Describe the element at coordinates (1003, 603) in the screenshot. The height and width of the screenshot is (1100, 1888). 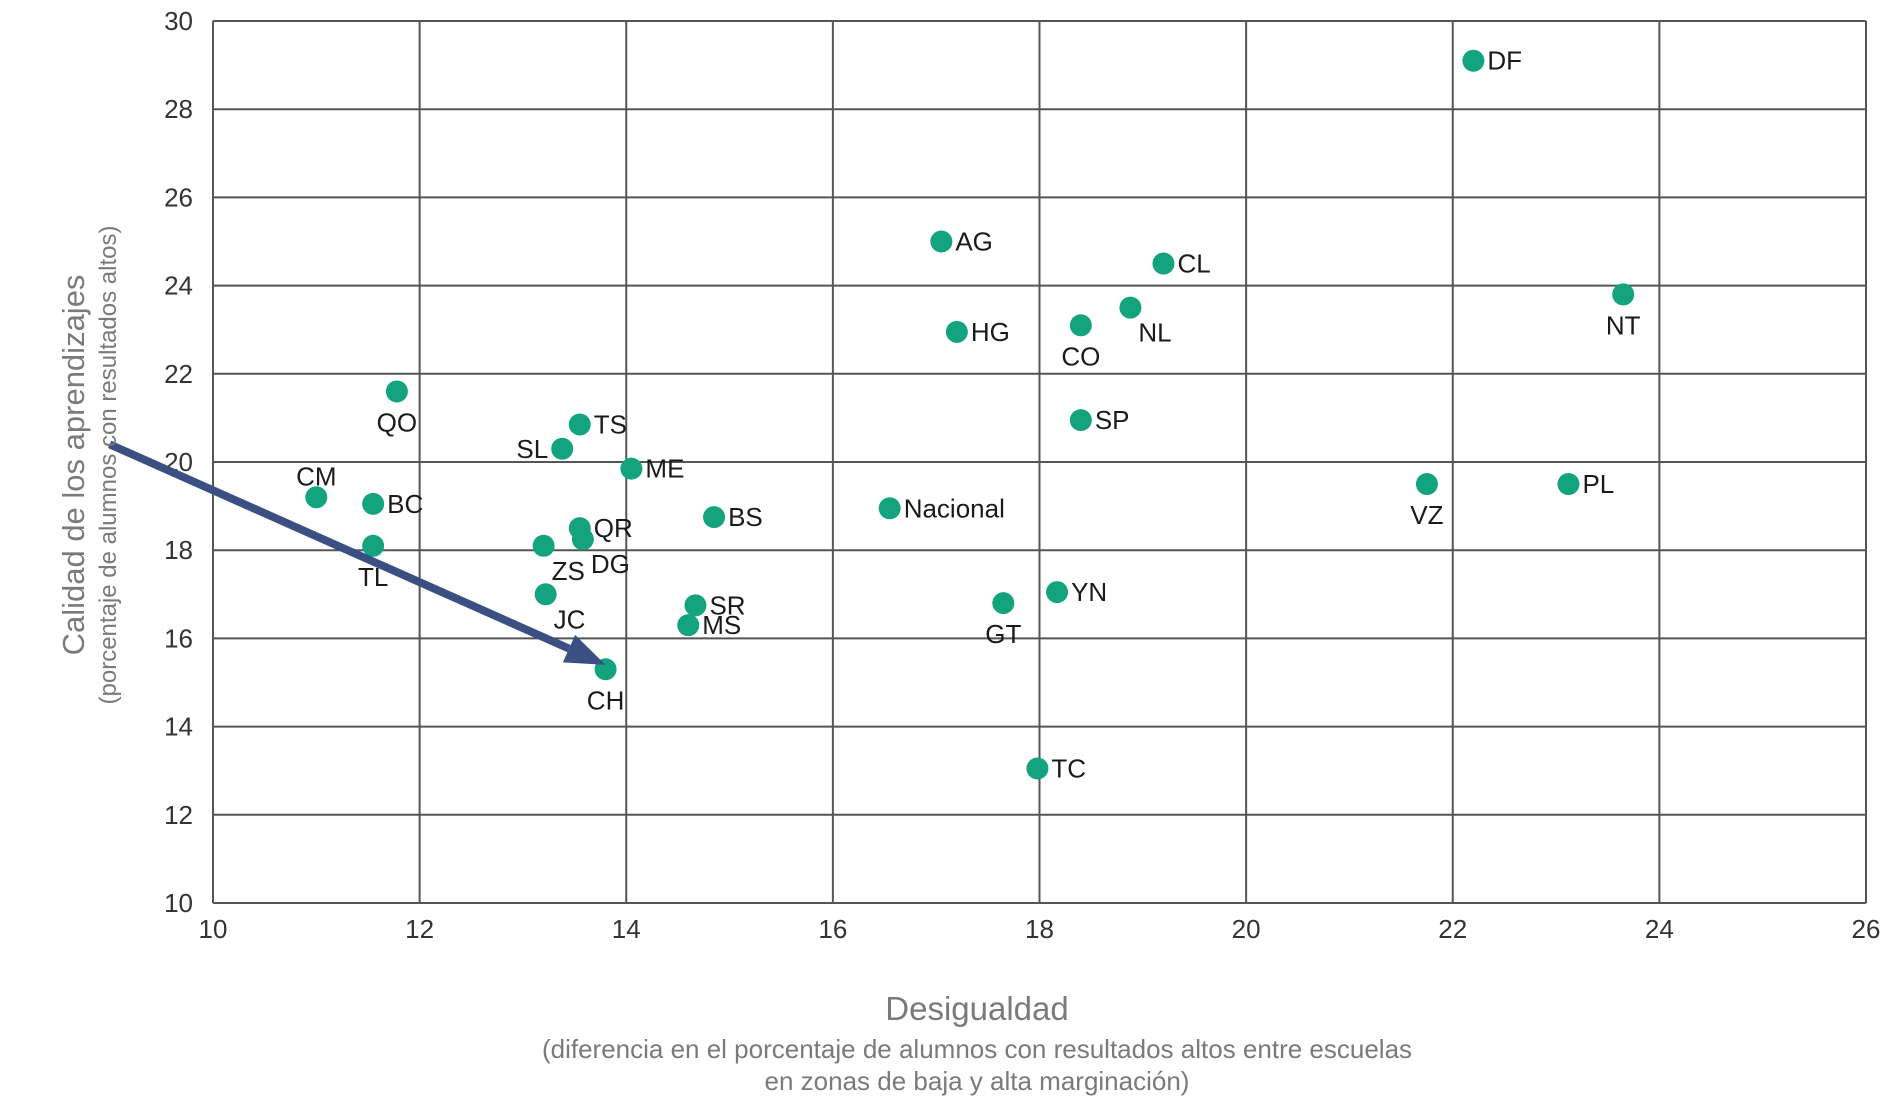
I see `data-point-gt` at that location.